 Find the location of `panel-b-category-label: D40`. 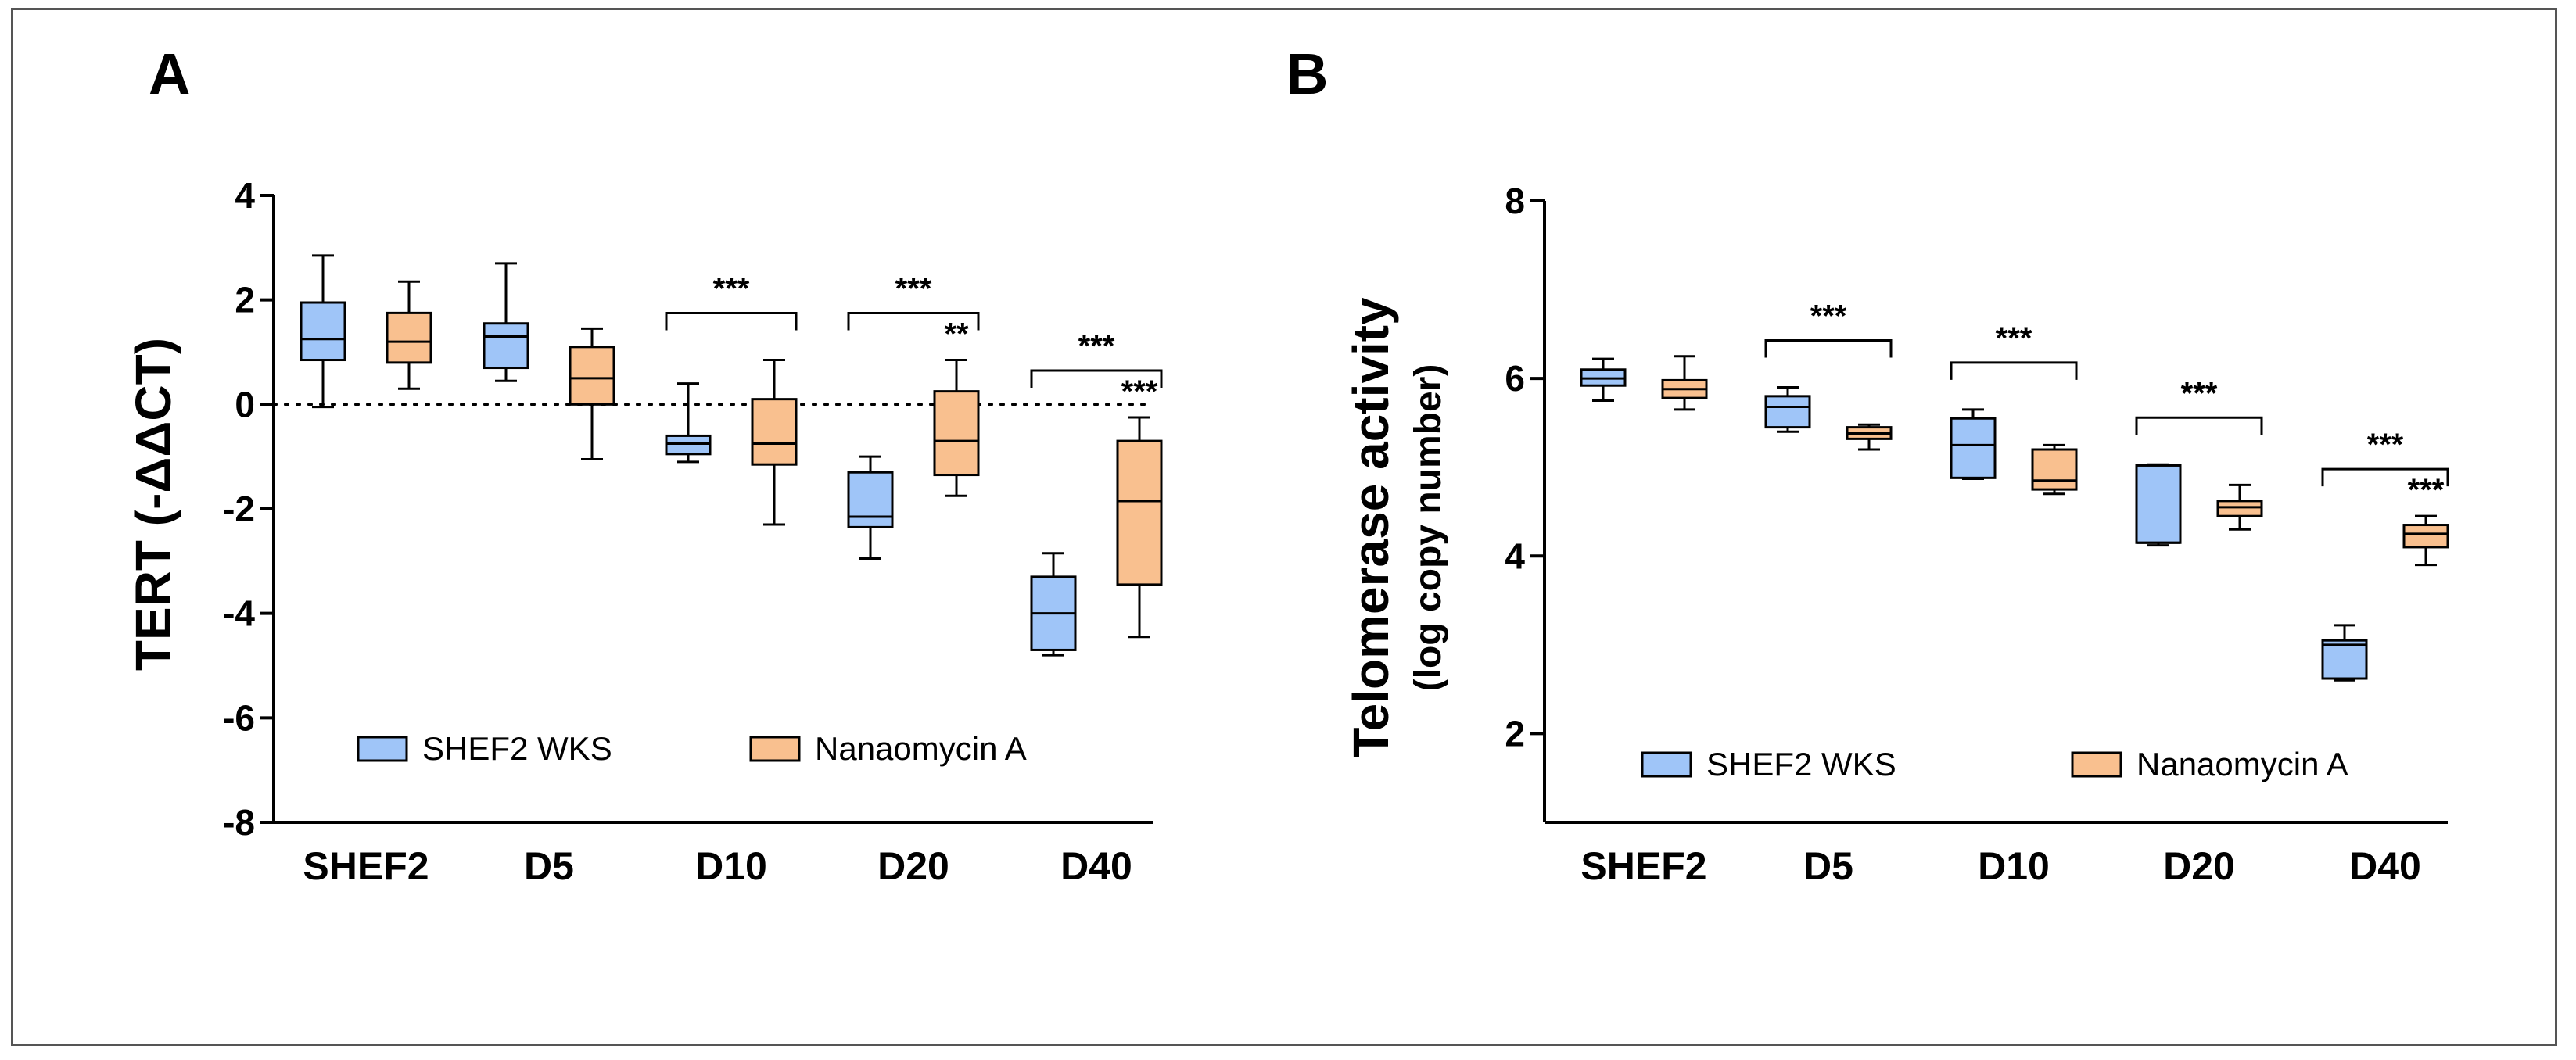

panel-b-category-label: D40 is located at coordinates (2385, 866).